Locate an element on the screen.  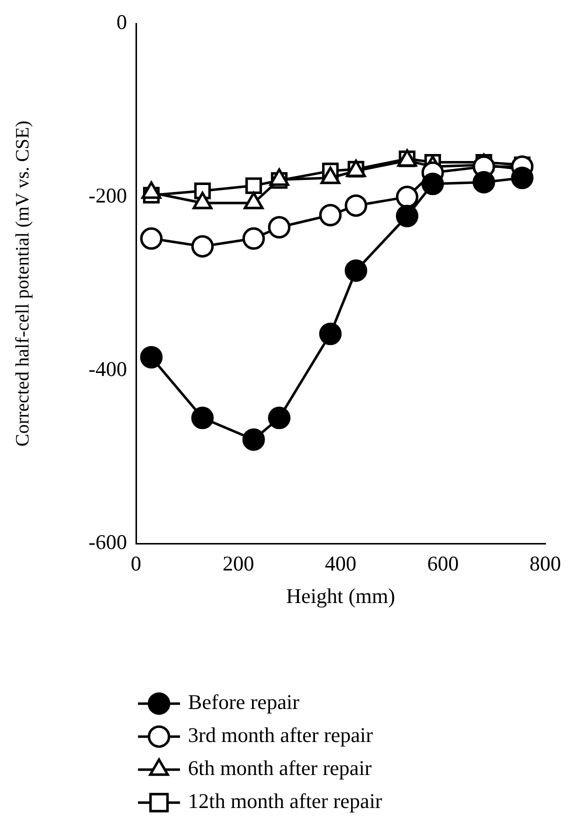
x-tick-label: 200 is located at coordinates (238, 564).